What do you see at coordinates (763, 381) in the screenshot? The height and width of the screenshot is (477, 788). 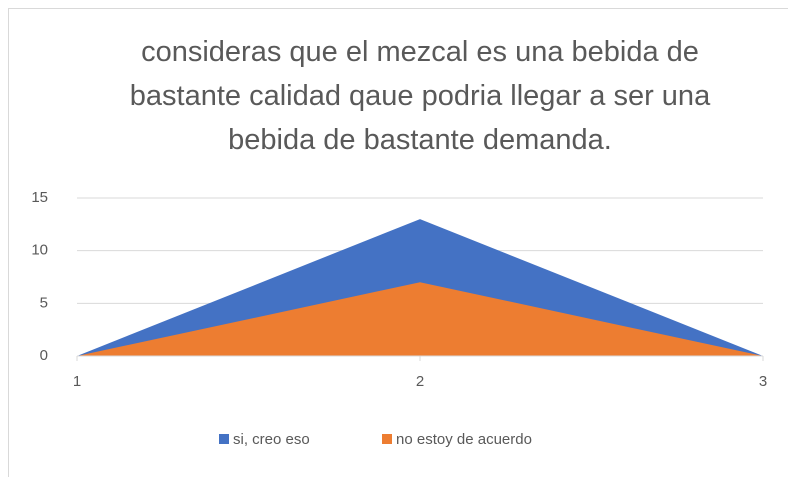 I see `x-tick-label: 3` at bounding box center [763, 381].